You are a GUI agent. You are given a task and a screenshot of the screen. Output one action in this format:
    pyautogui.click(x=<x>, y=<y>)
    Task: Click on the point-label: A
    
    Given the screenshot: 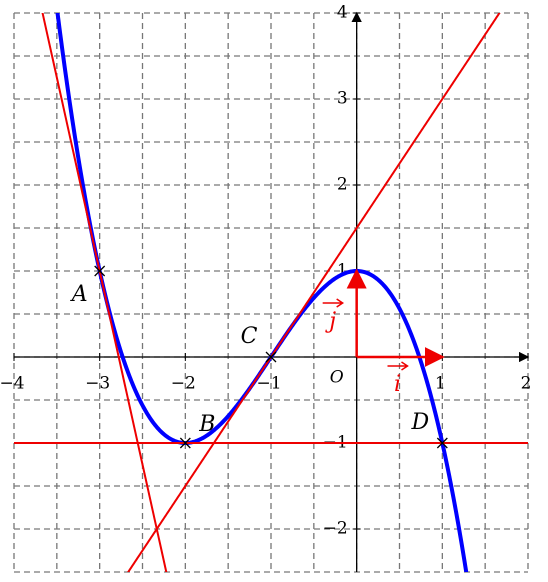 What is the action you would take?
    pyautogui.click(x=79, y=294)
    